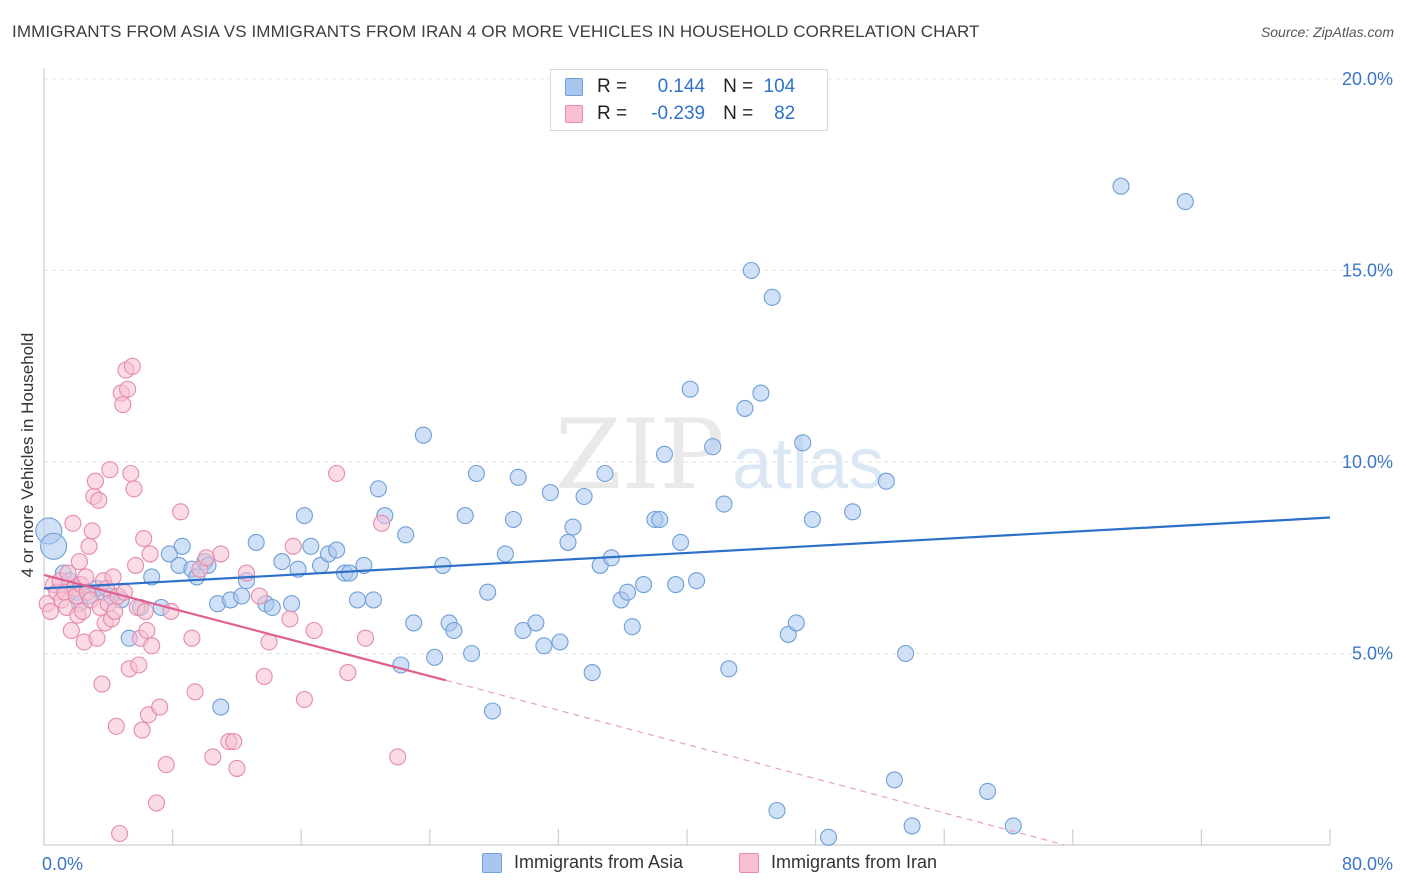 The image size is (1406, 892). Describe the element at coordinates (1367, 864) in the screenshot. I see `x-tick-label-max: 80.0%` at that location.